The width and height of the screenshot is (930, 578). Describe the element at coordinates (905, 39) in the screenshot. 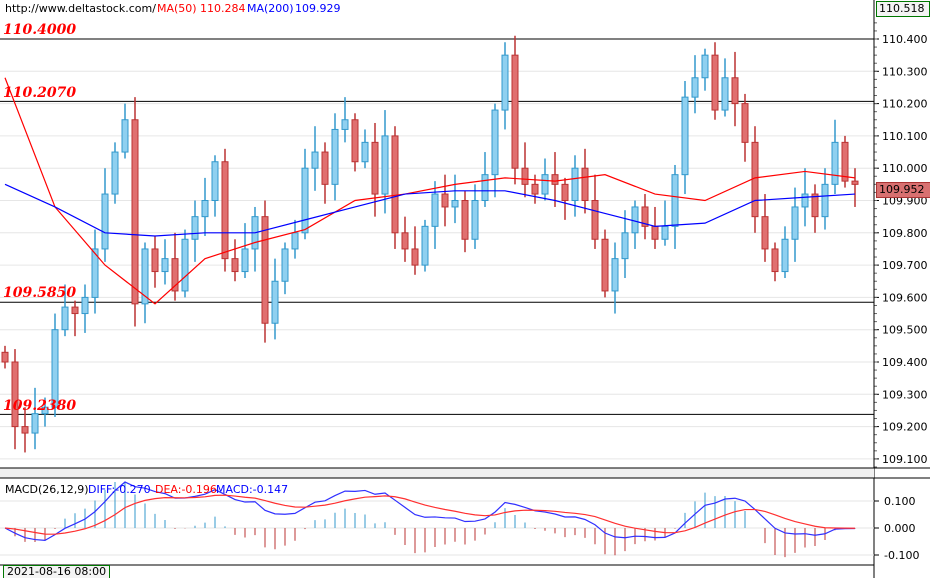

I see `price-tick-label: 110.400` at that location.